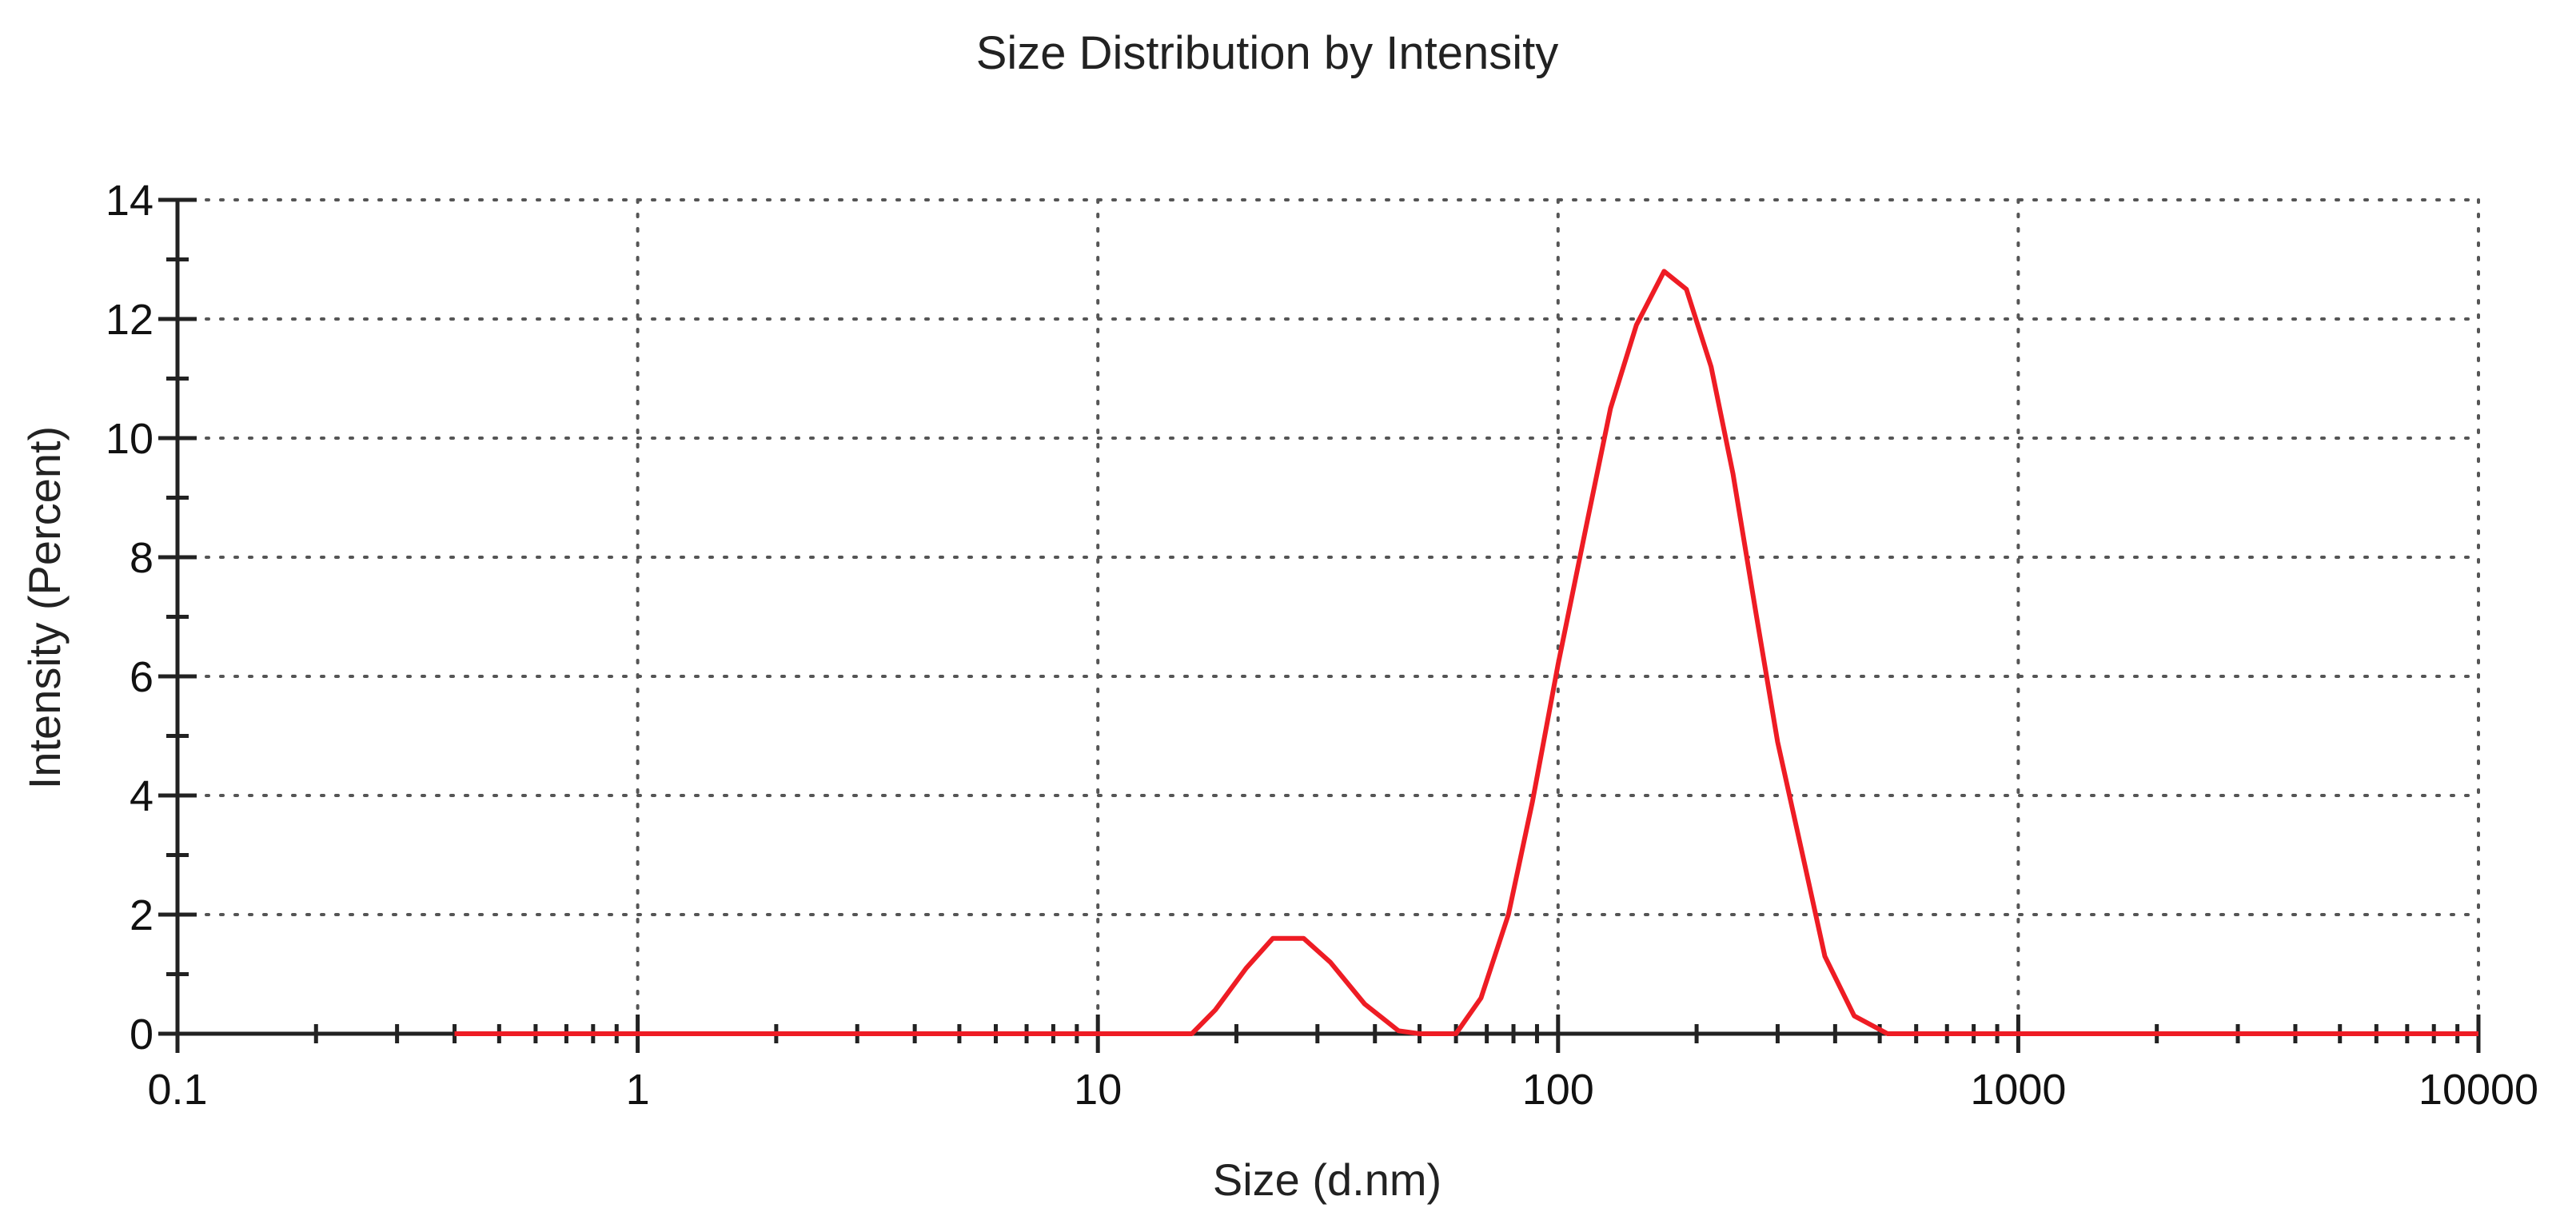  What do you see at coordinates (130, 201) in the screenshot?
I see `y-tick-label: 14` at bounding box center [130, 201].